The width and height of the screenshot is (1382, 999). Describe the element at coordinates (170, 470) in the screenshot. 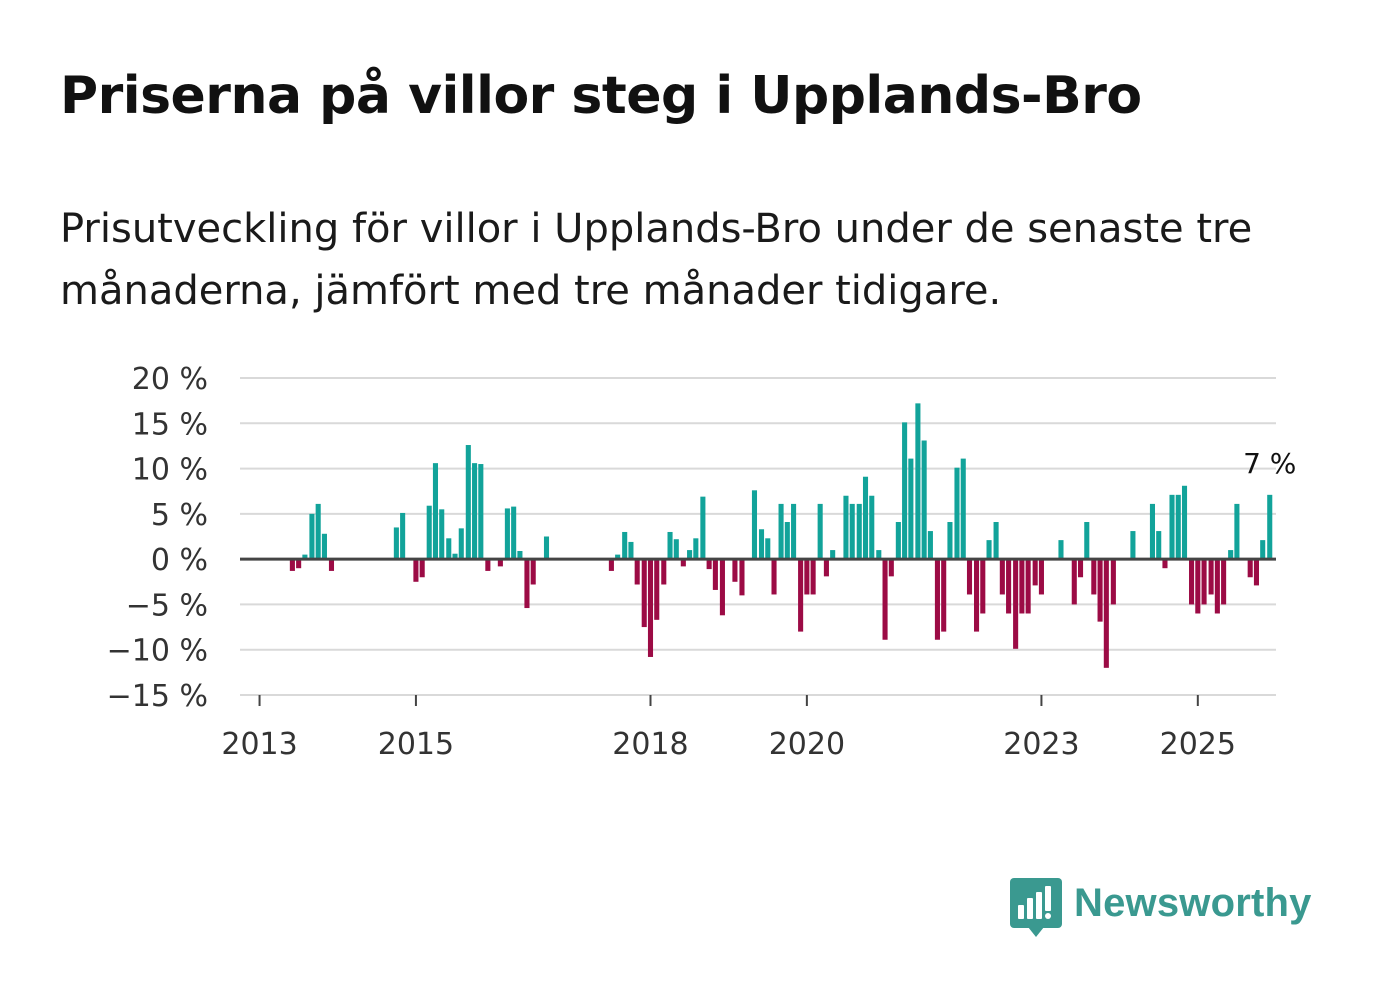

I see `y-tick-label: 10 %` at that location.